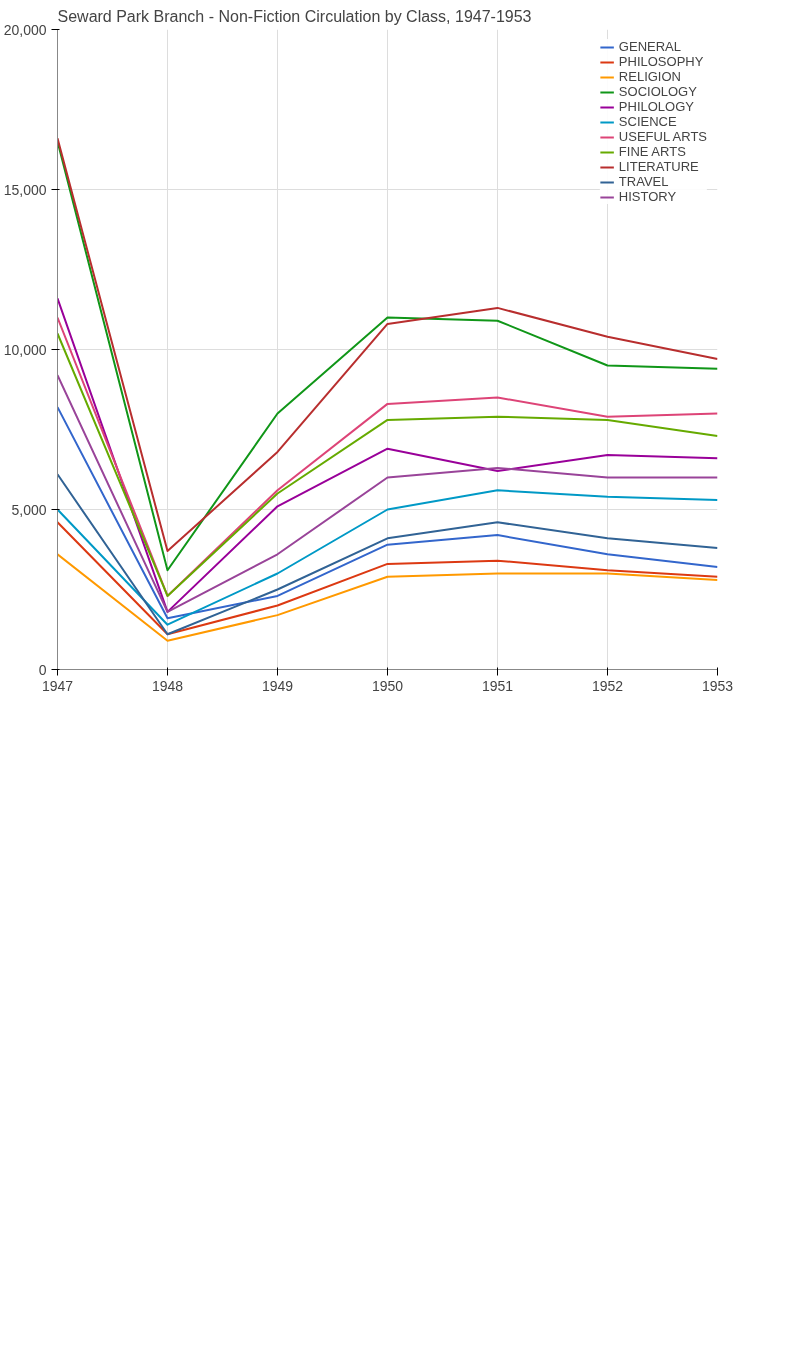  Describe the element at coordinates (167, 685) in the screenshot. I see `x-tick-label: 1948` at that location.